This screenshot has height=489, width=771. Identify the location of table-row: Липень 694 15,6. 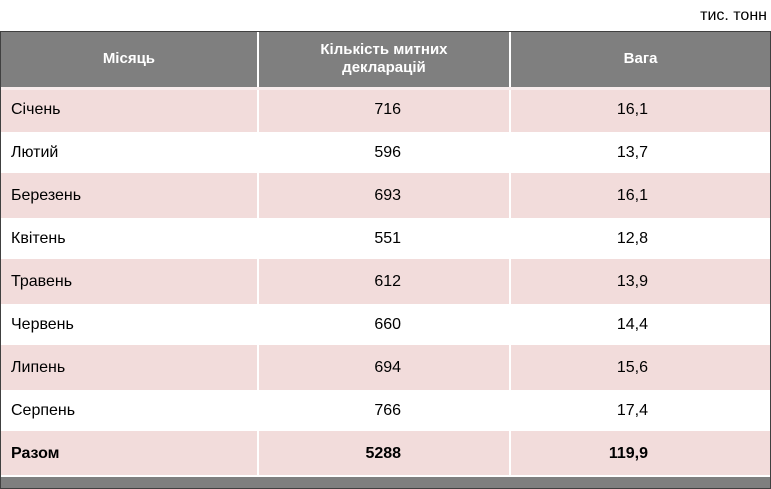
(385, 367).